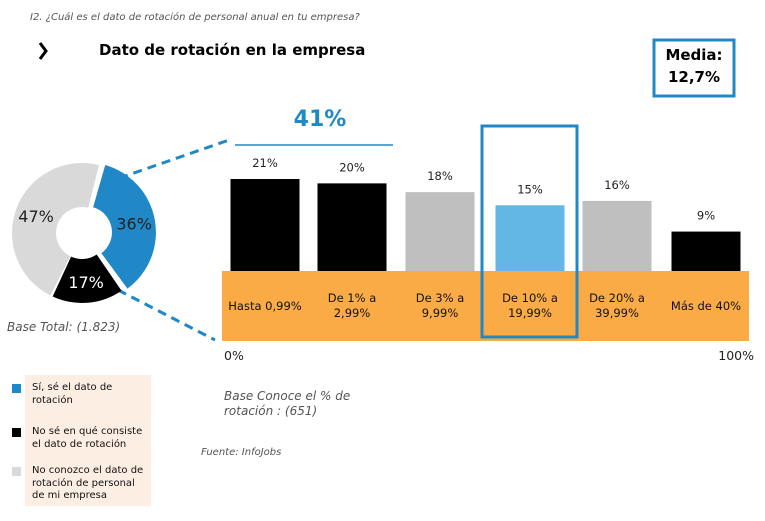 Image resolution: width=765 pixels, height=521 pixels. Describe the element at coordinates (241, 452) in the screenshot. I see `source: Fuente: InfoJobs` at that location.